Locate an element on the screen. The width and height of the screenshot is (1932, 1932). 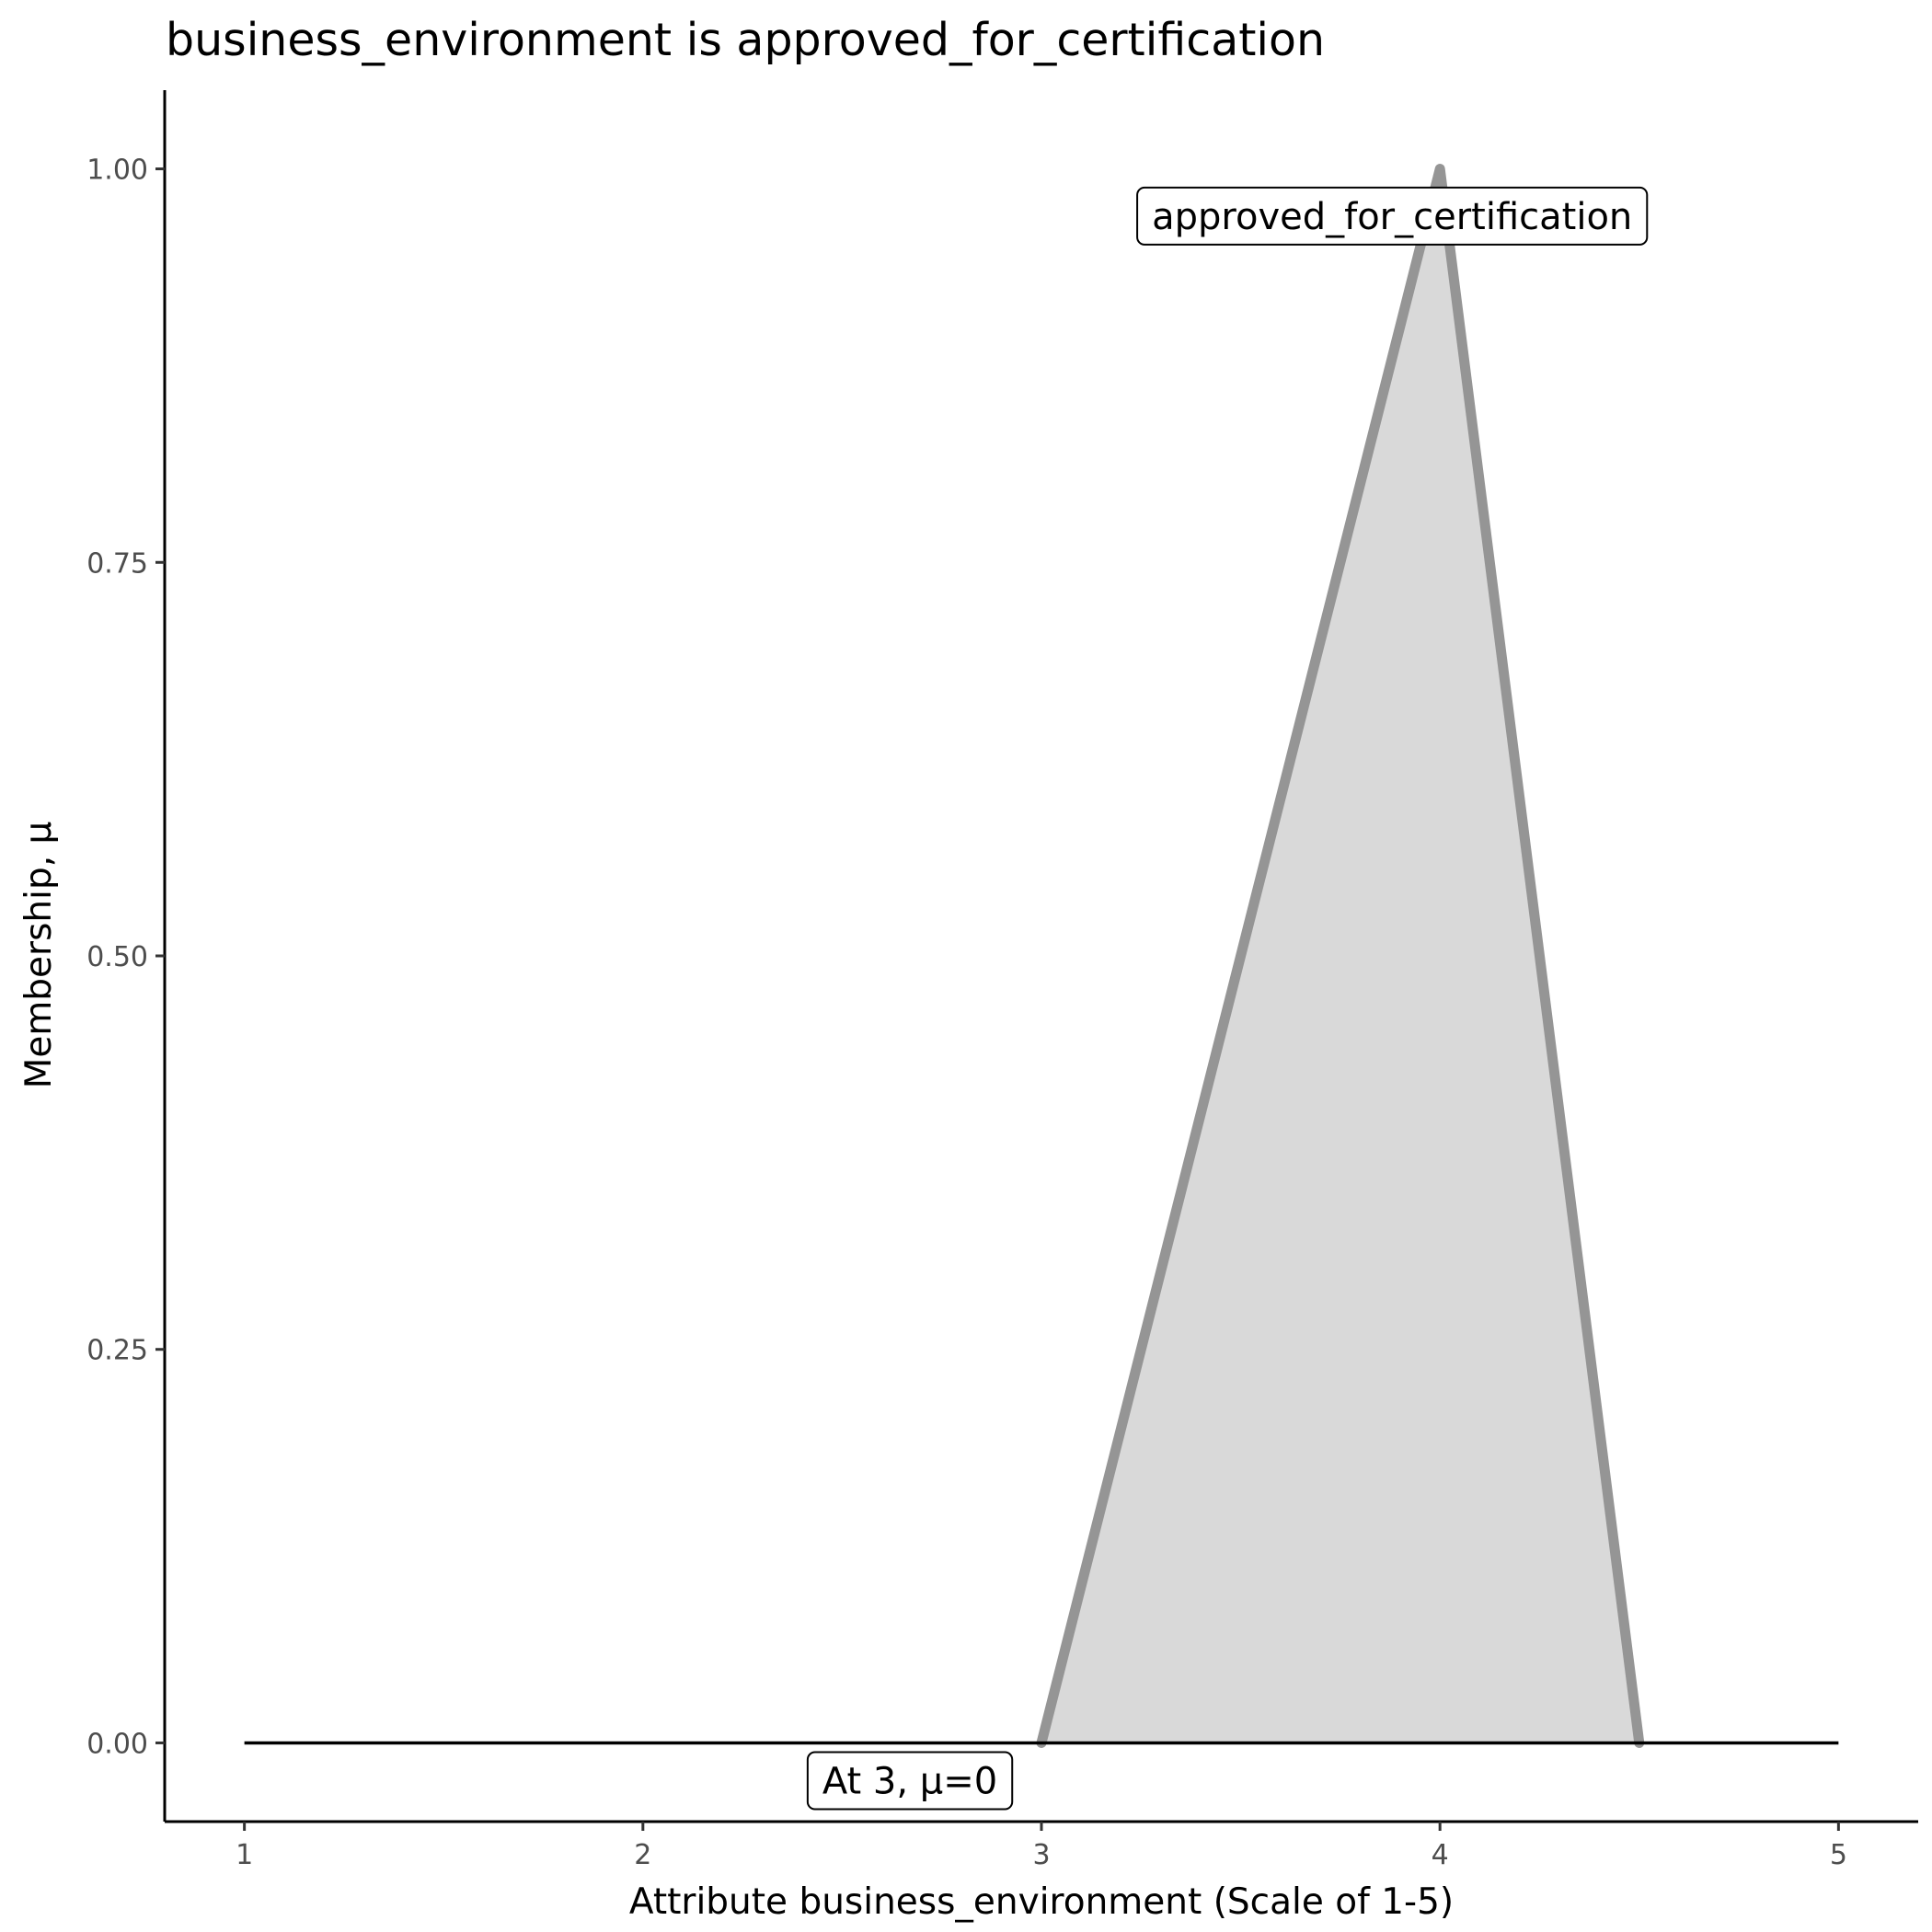
y-tick-label: 0.75 is located at coordinates (117, 563).